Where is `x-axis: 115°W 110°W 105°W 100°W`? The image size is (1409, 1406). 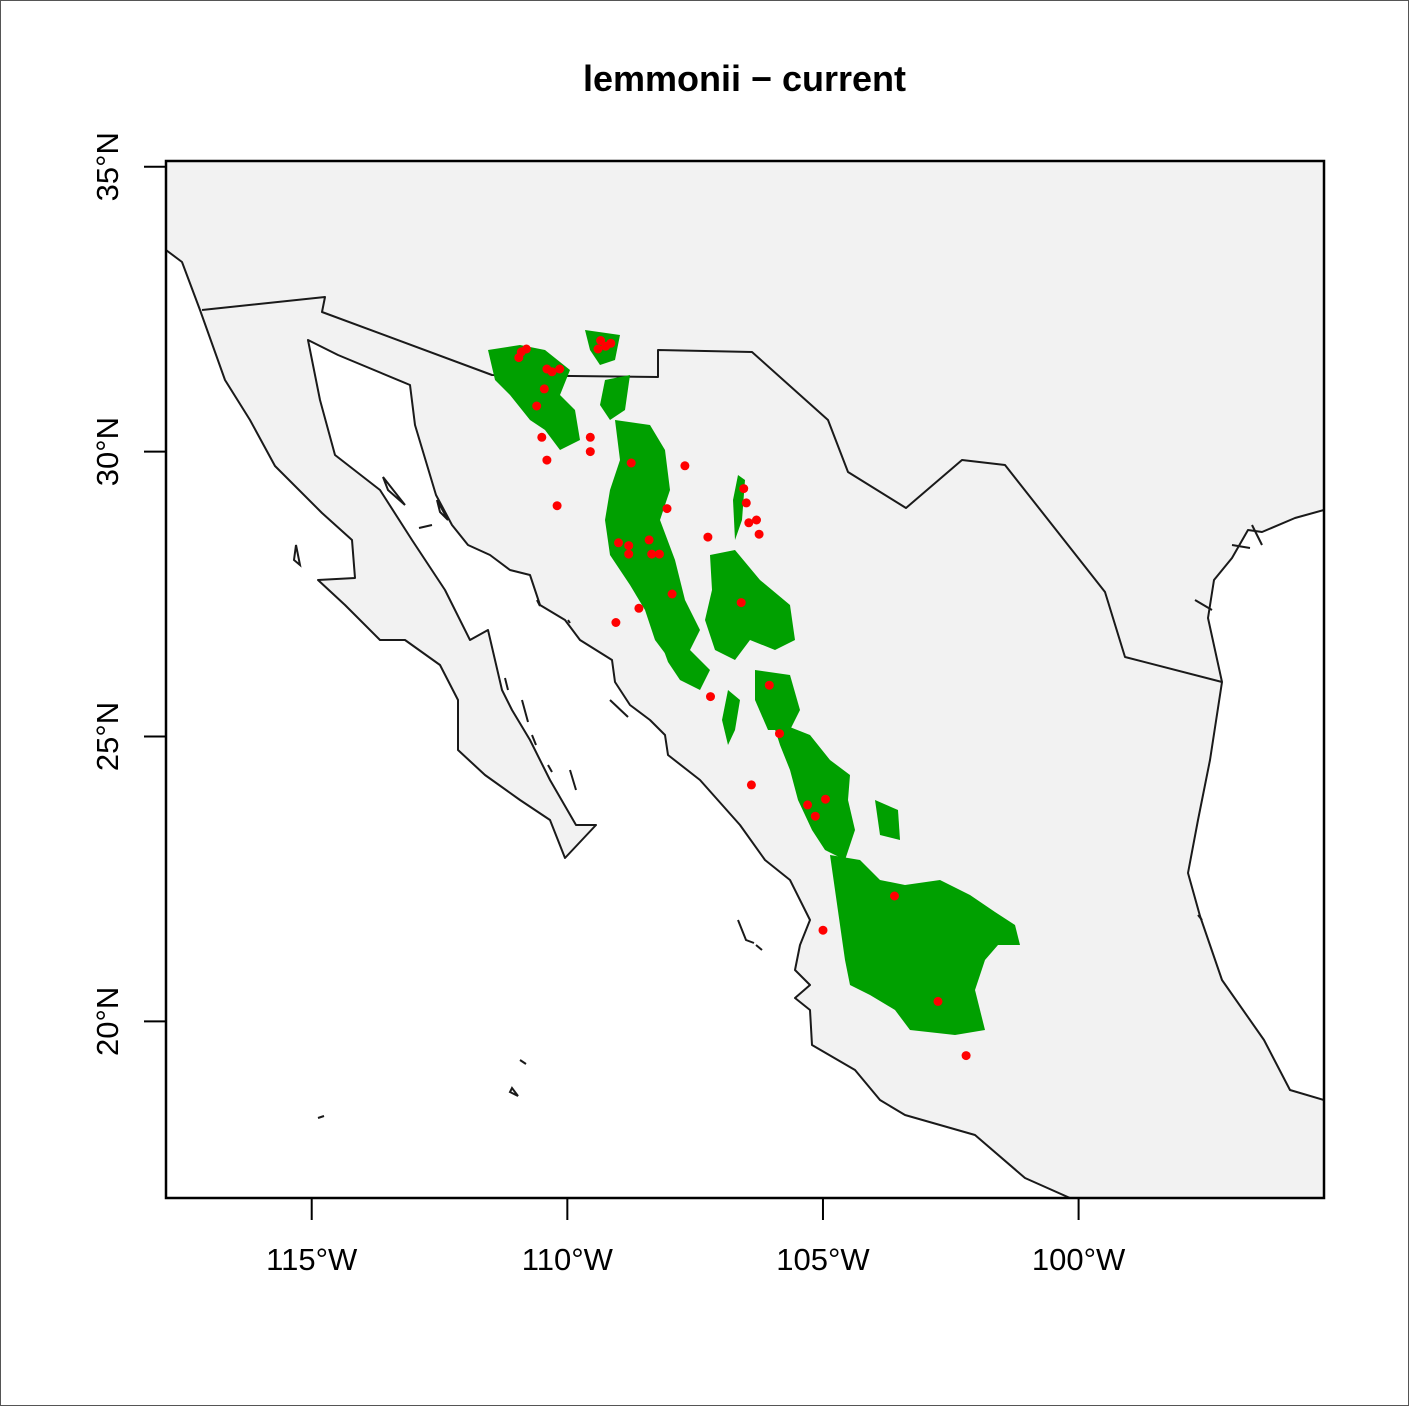
x-axis: 115°W 110°W 105°W 100°W is located at coordinates (696, 1237).